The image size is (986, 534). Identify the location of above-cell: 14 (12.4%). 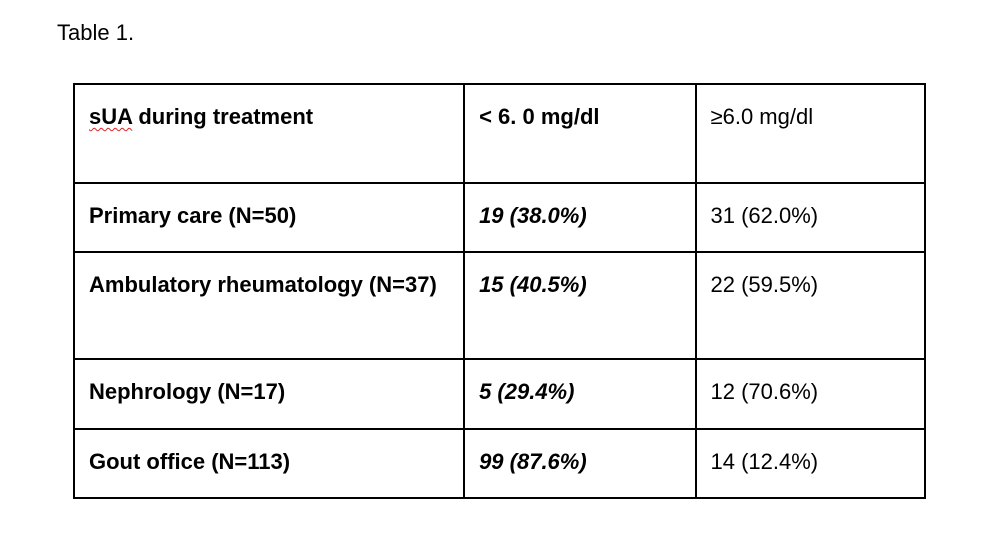
(810, 463).